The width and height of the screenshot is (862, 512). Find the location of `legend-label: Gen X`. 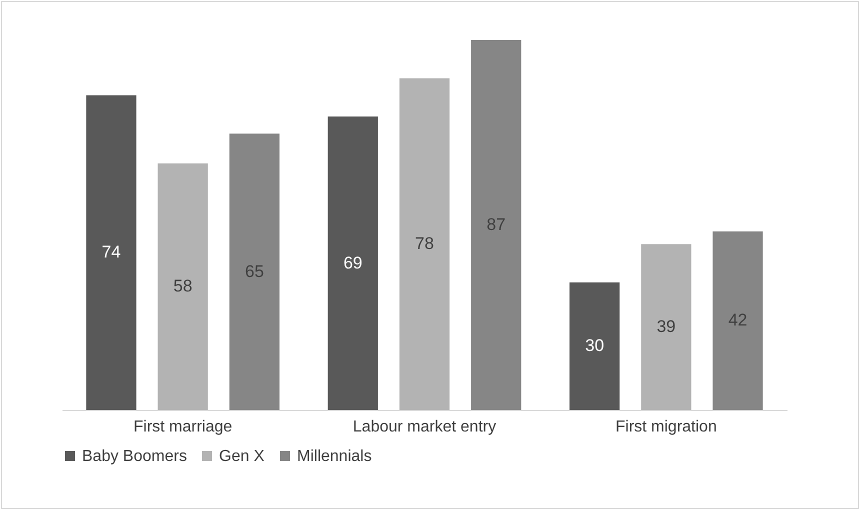

legend-label: Gen X is located at coordinates (242, 456).